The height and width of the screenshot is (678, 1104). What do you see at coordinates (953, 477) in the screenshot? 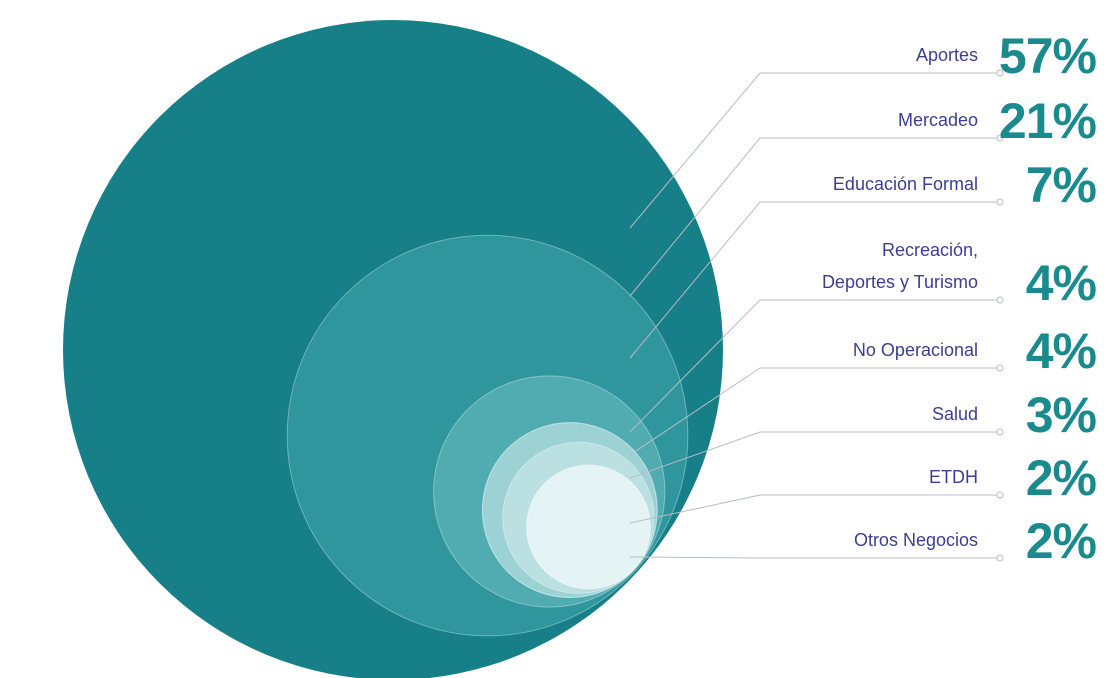
I see `category-label: ETDH` at bounding box center [953, 477].